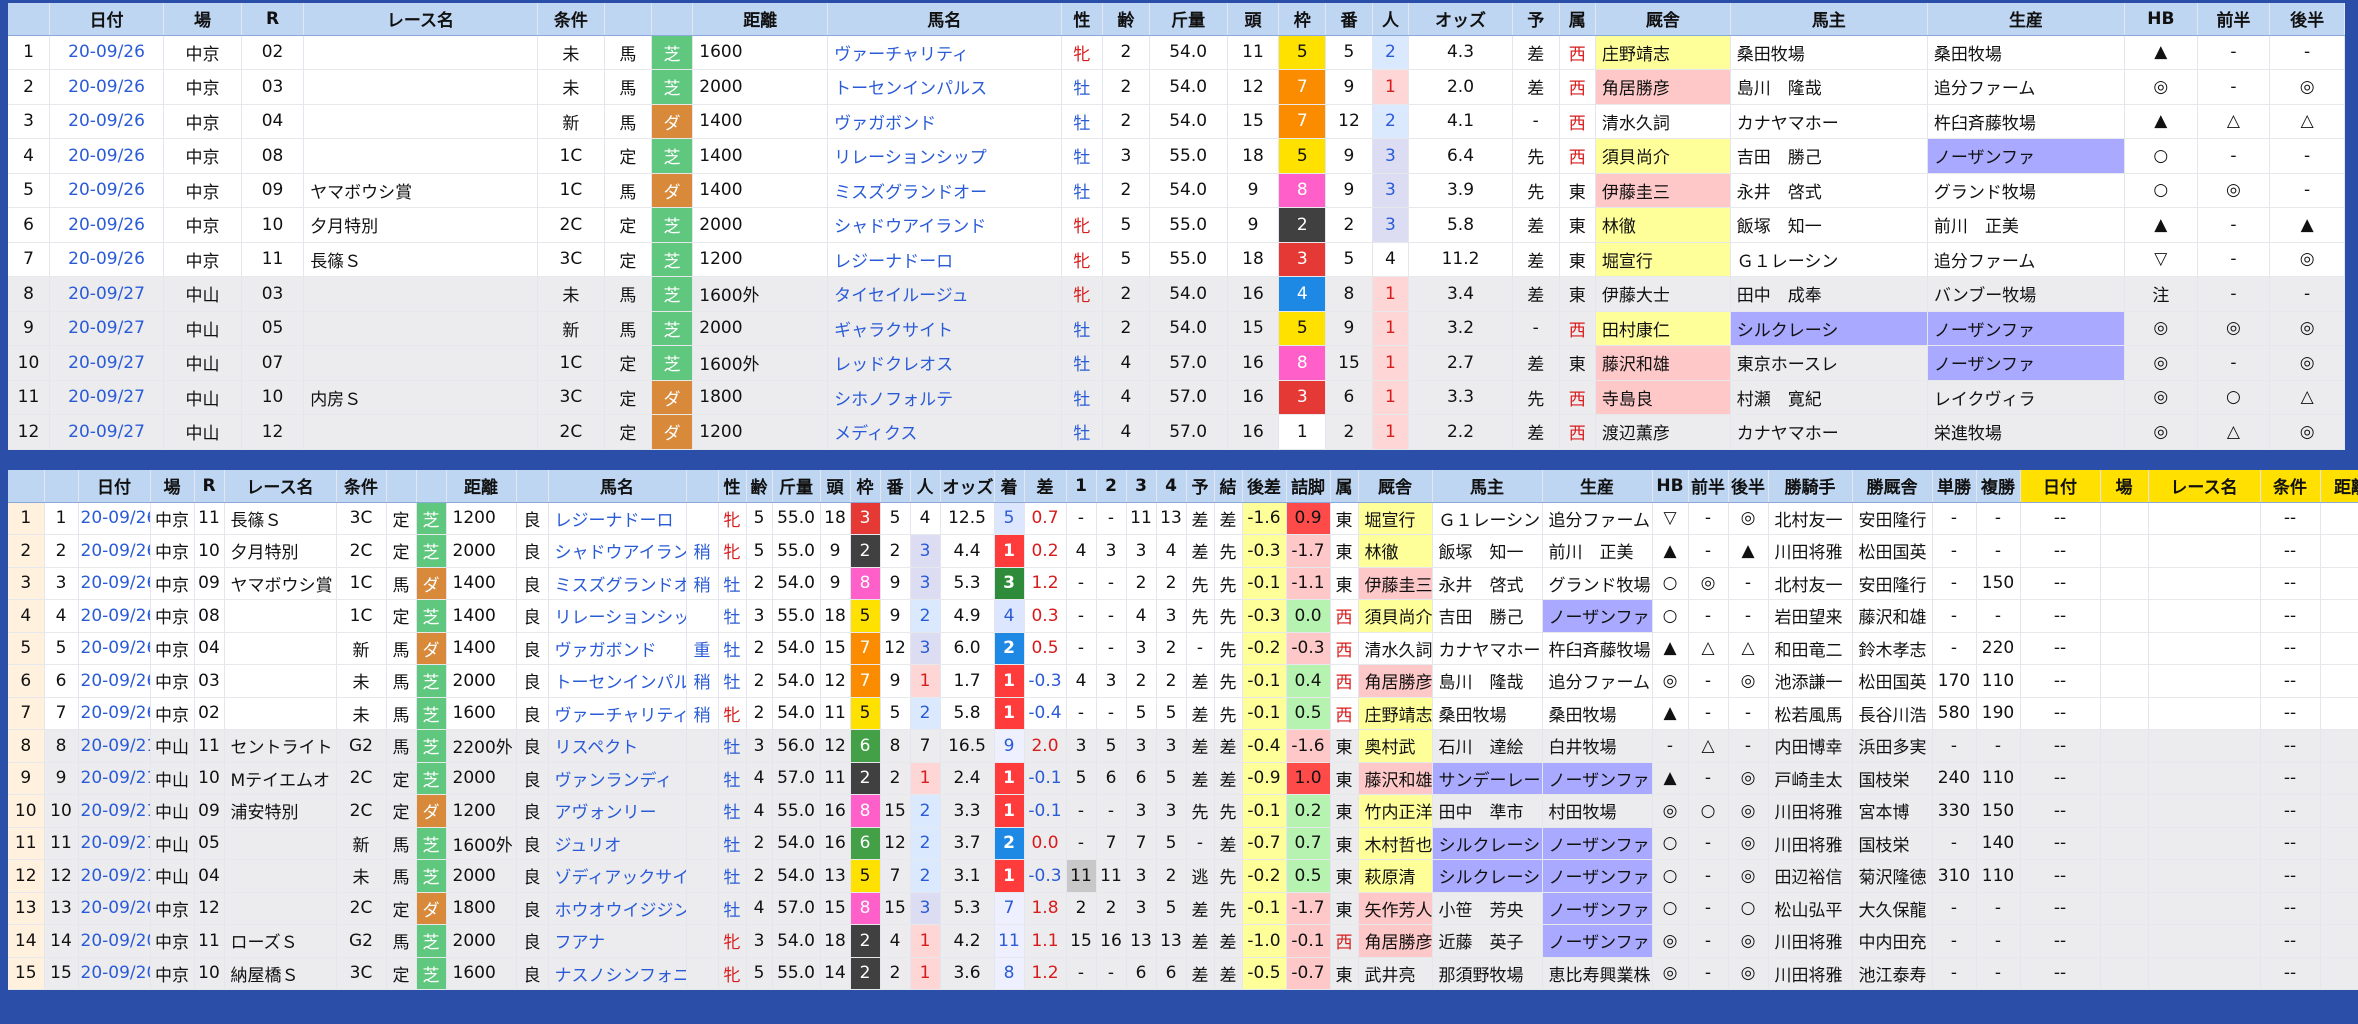  What do you see at coordinates (617, 908) in the screenshot?
I see `horse-name-link: ホウオウイジジン` at bounding box center [617, 908].